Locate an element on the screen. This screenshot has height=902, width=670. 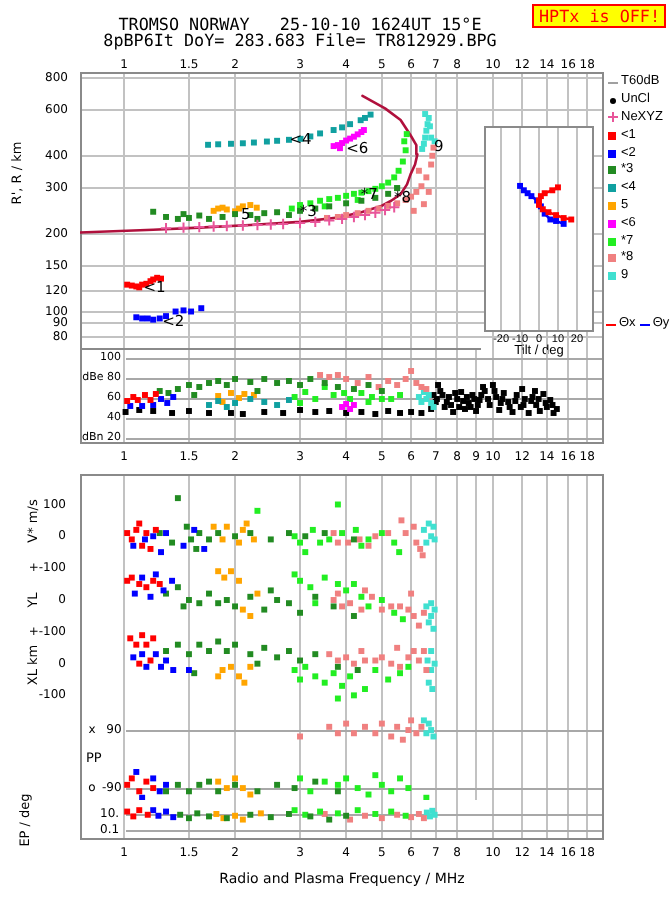
chart-subtitle: 8pBP6It DoY= 283.683 File= TR812929.BPG is located at coordinates (300, 40).